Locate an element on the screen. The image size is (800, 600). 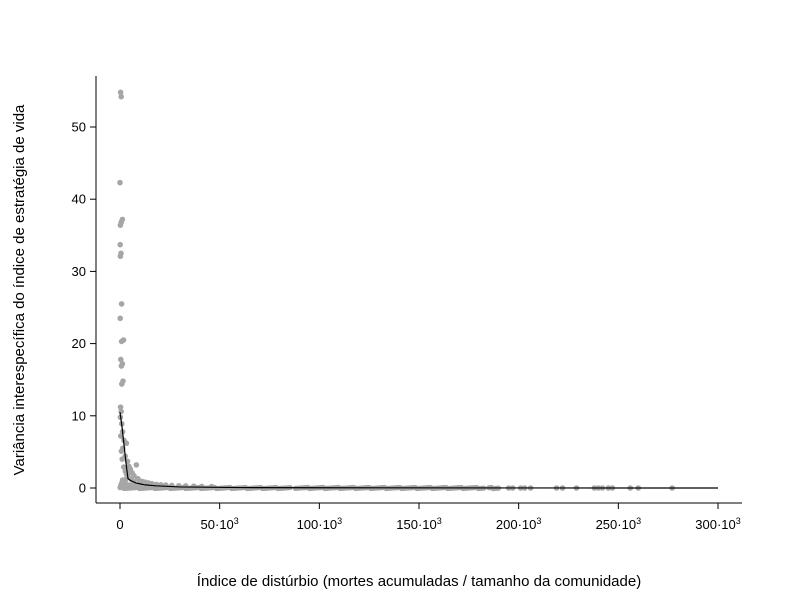
x-tick-label: 200·103 is located at coordinates (519, 524).